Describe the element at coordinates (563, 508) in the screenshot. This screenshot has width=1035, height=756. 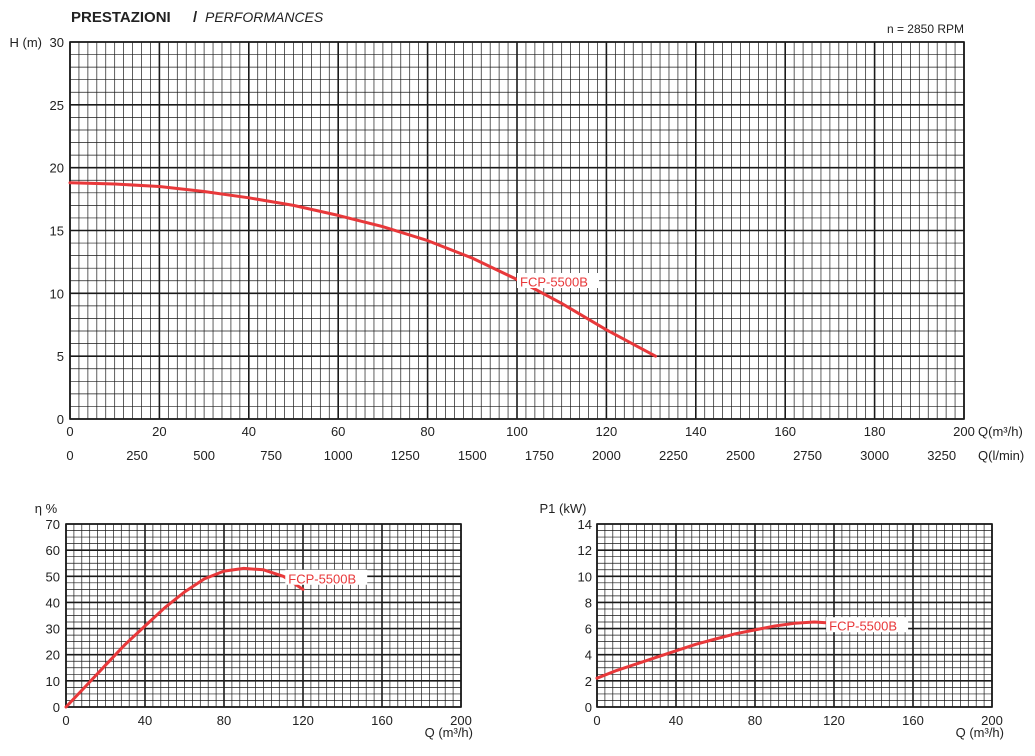
I see `y-axis-label: P1 (kW)` at that location.